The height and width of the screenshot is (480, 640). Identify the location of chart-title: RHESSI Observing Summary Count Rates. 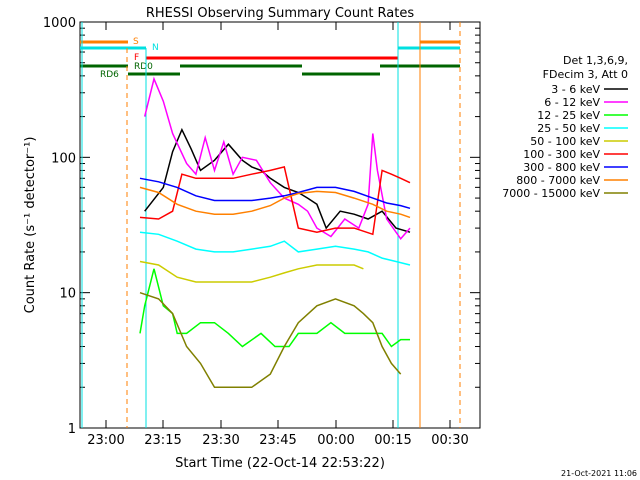
(280, 13).